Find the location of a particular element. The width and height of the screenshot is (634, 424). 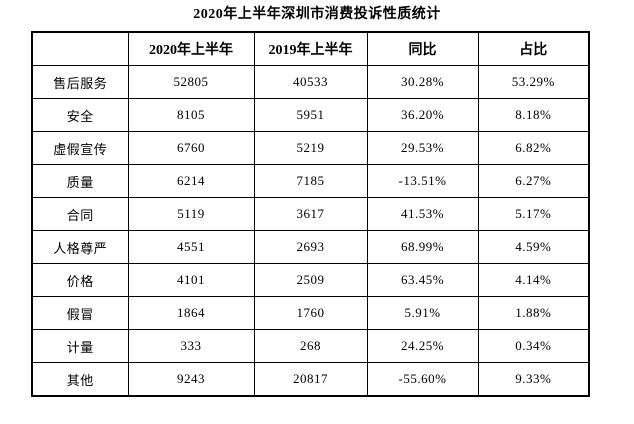

row-label: 假冒 is located at coordinates (80, 313).